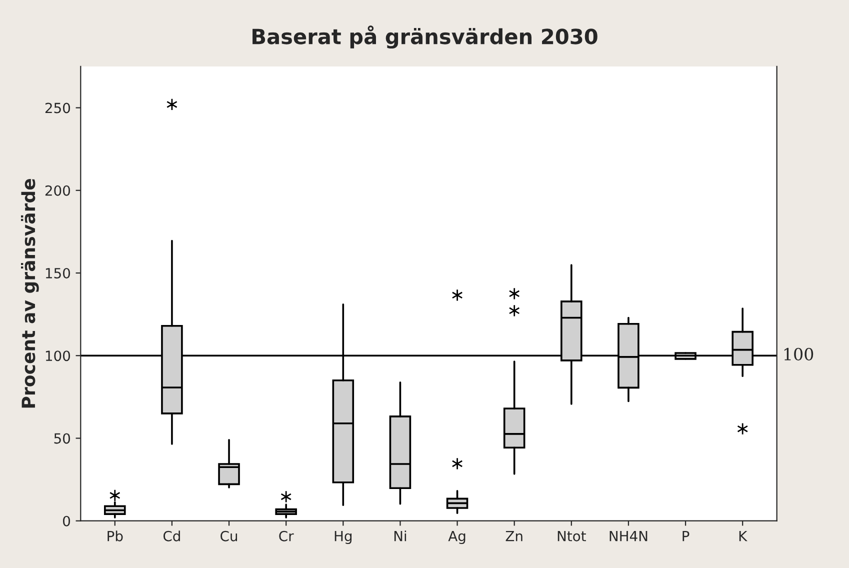 This screenshot has height=568, width=849. I want to click on x-tick-label: K, so click(743, 536).